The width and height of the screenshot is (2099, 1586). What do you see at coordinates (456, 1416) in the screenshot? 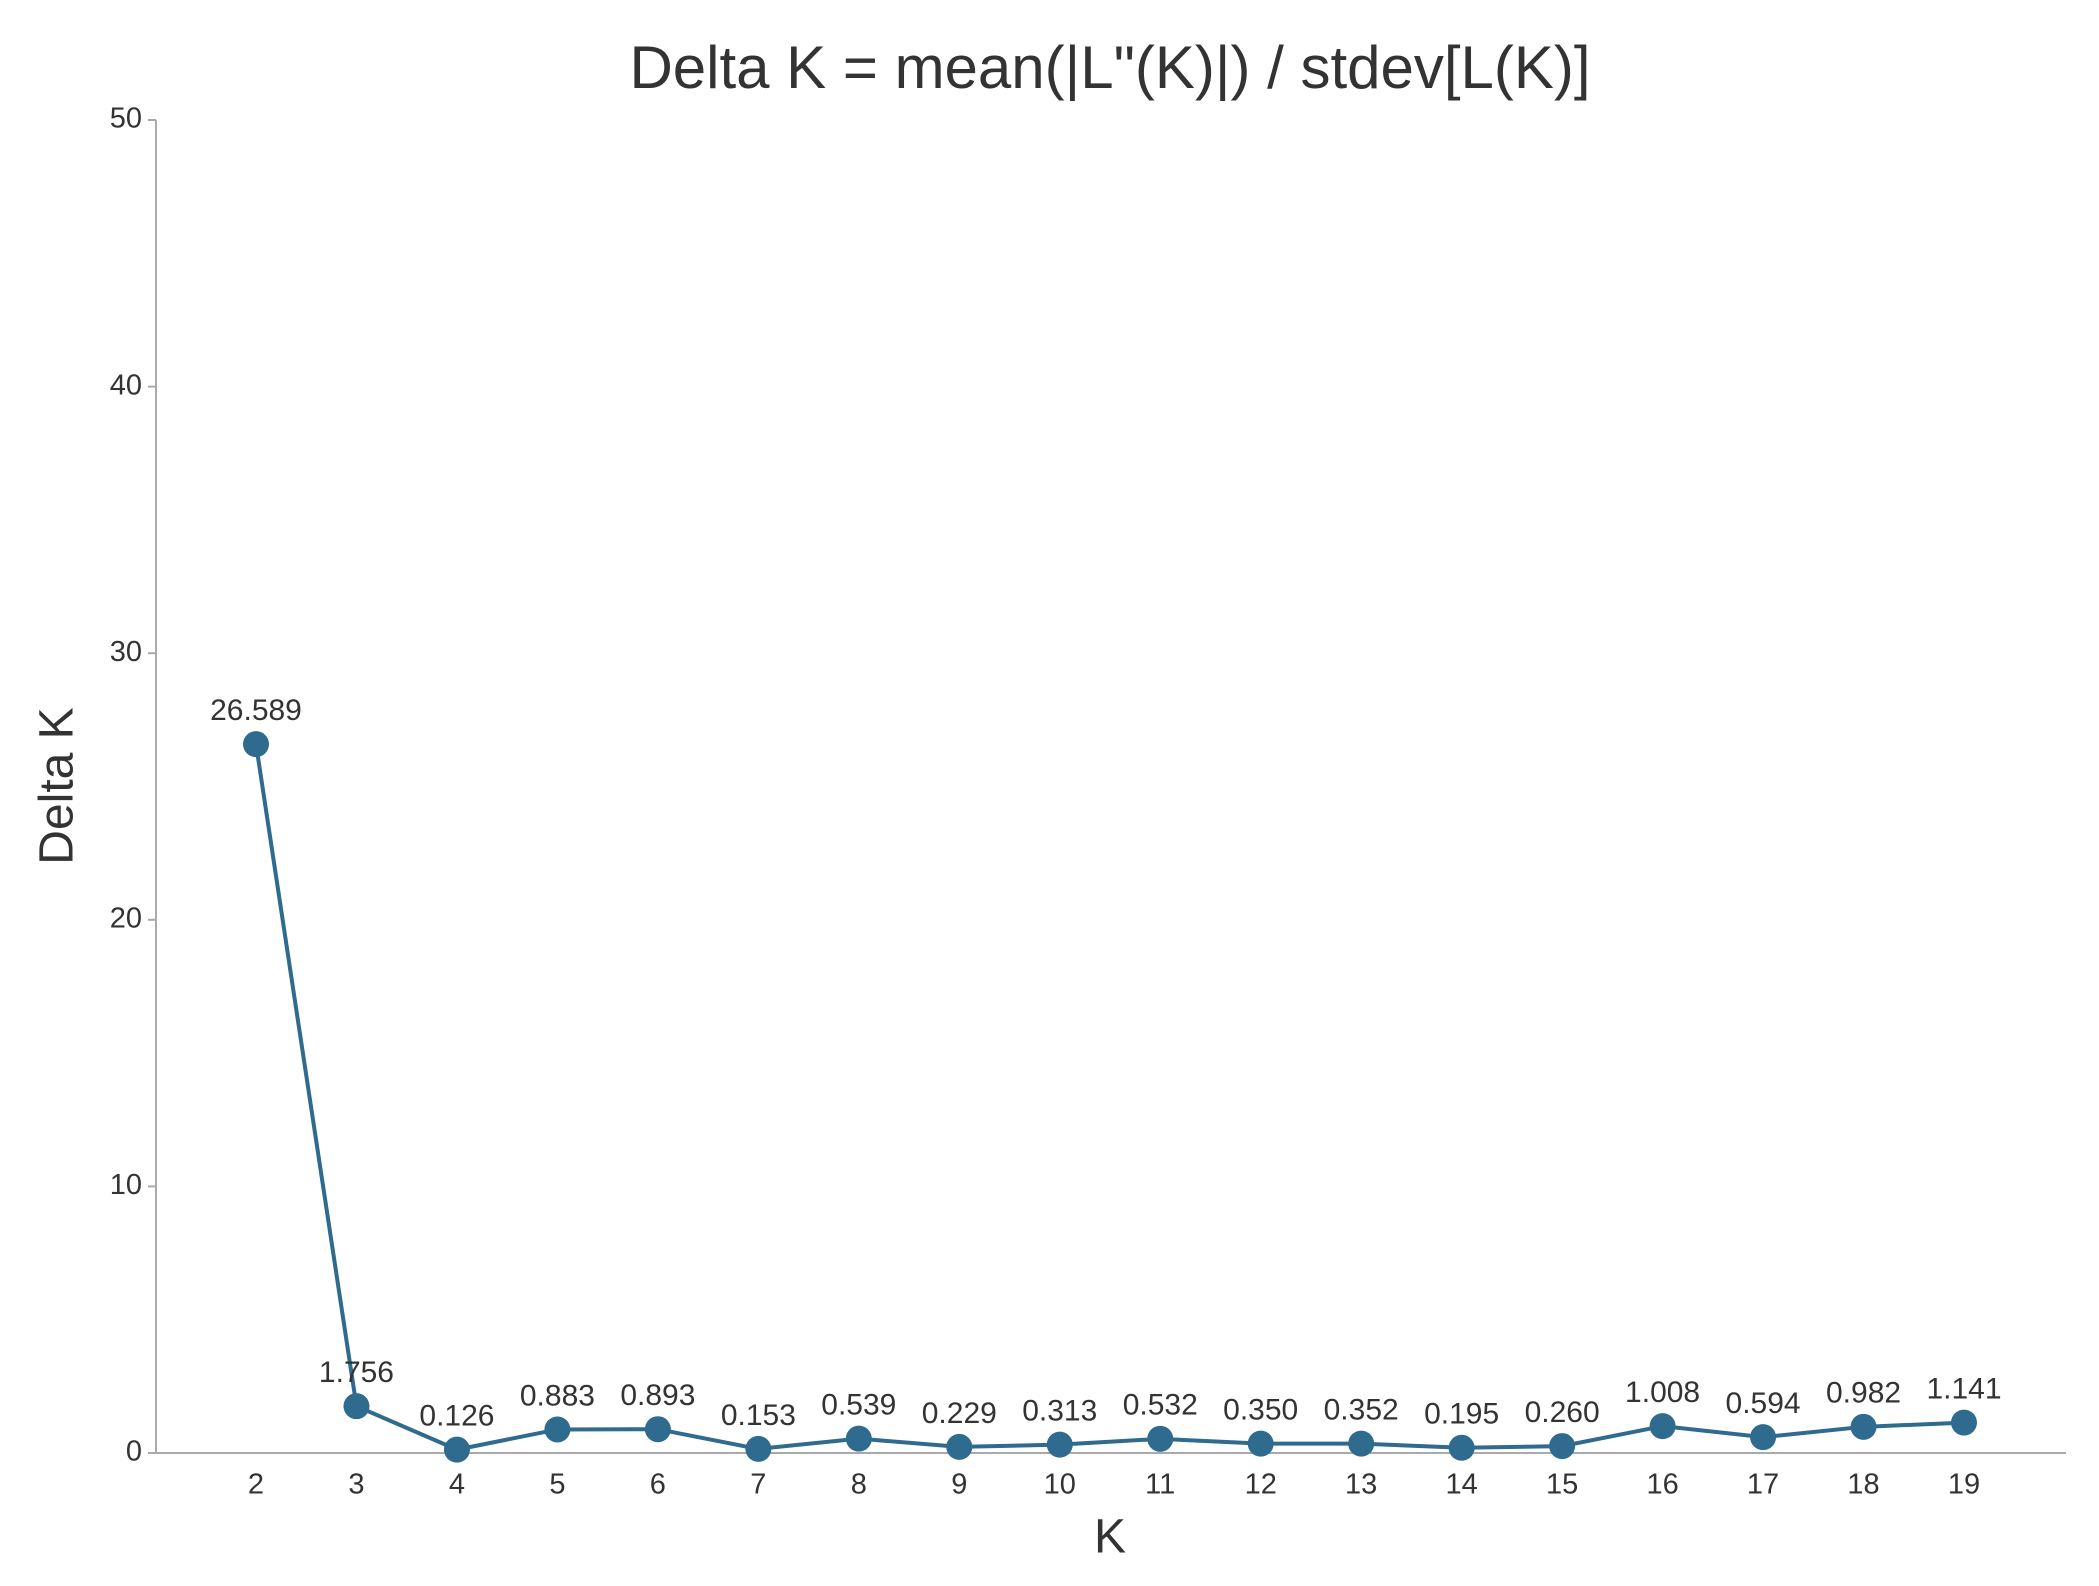
I see `data-label: 0.126` at bounding box center [456, 1416].